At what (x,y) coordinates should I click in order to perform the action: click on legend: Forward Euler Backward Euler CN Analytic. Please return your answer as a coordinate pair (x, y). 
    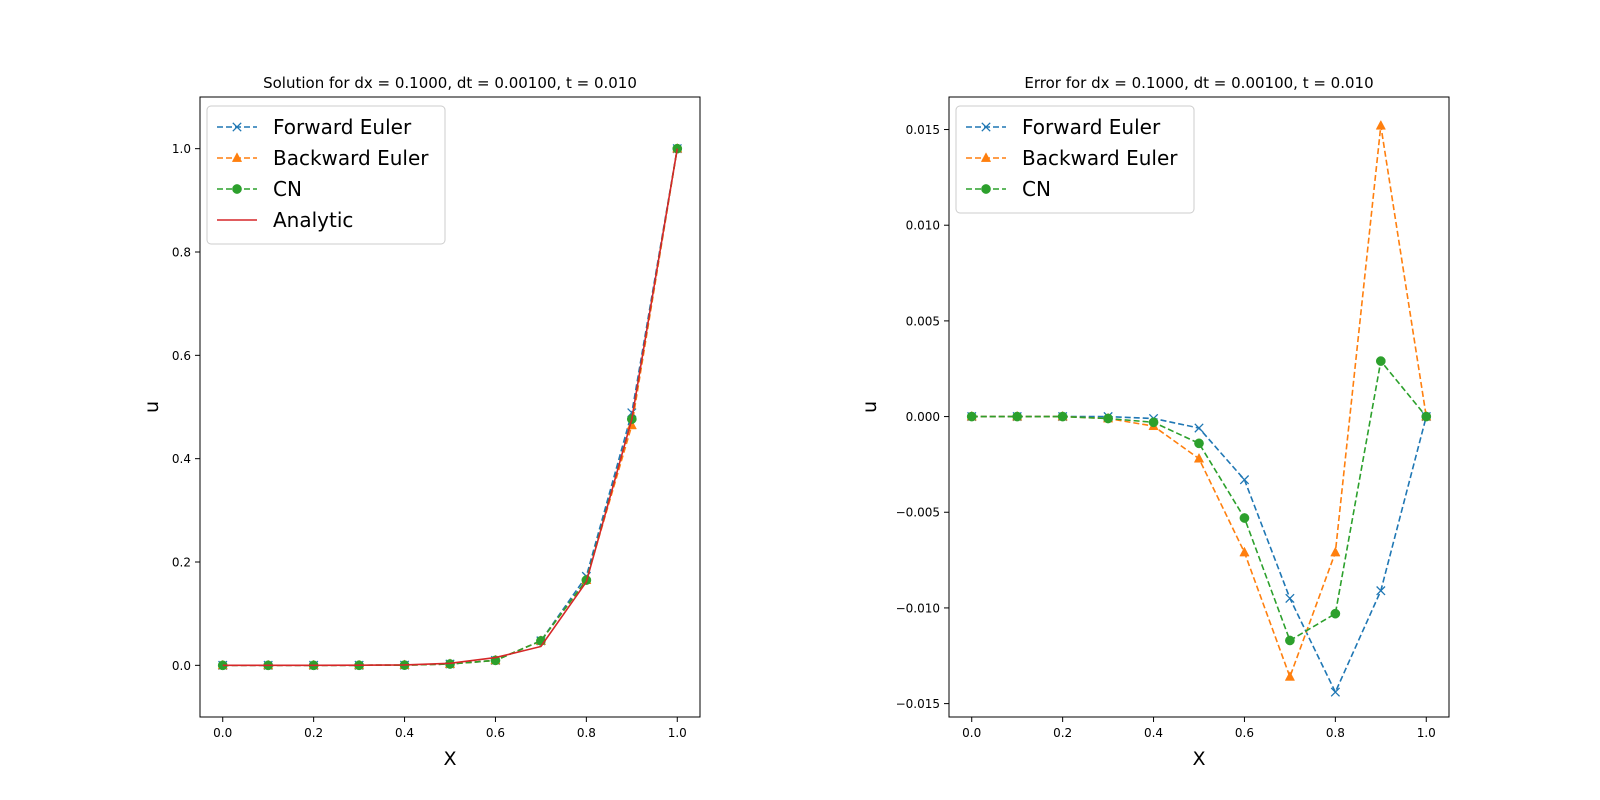
    Looking at the image, I should click on (326, 175).